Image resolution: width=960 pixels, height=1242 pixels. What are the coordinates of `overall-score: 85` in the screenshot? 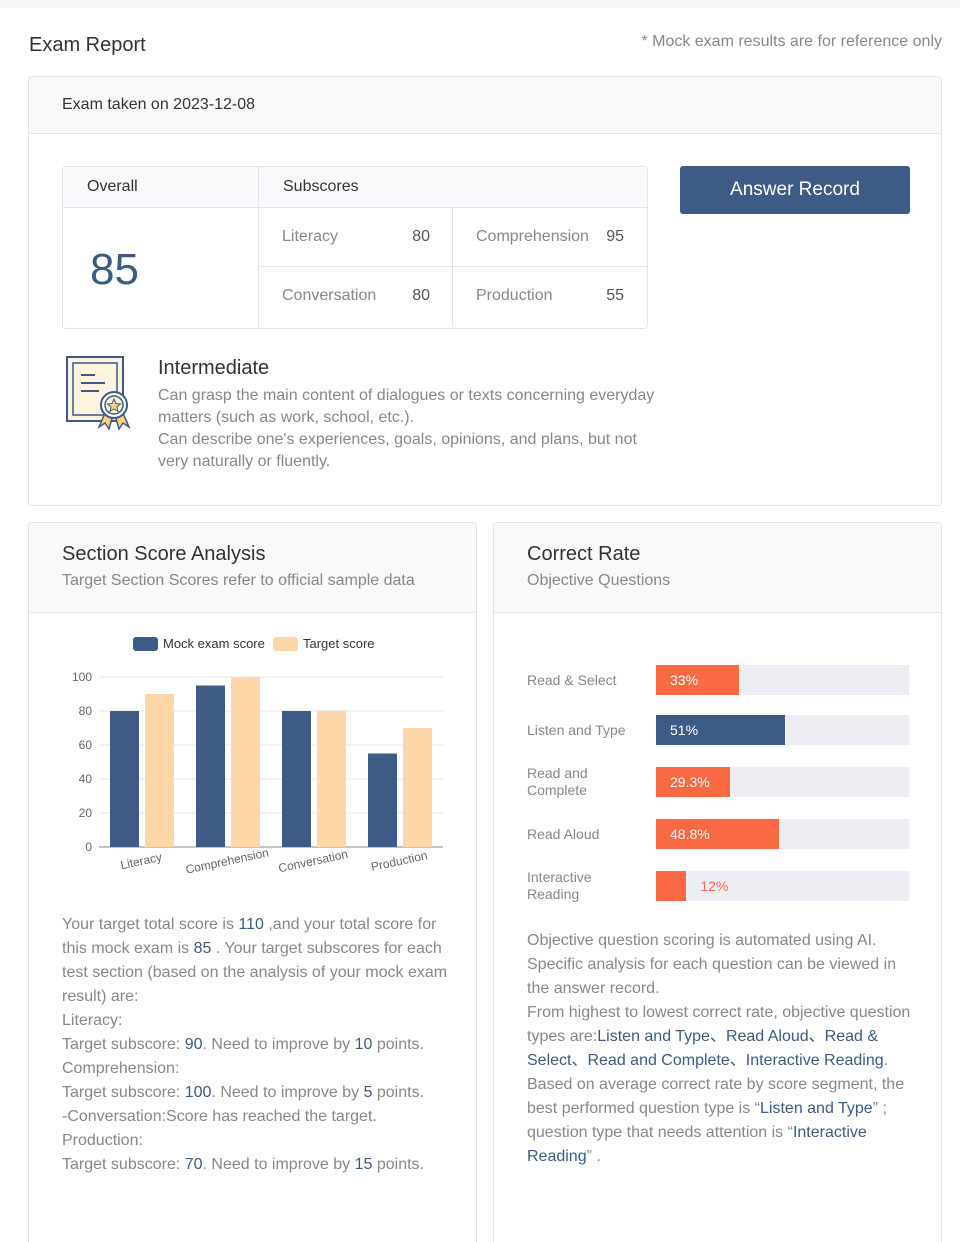 It's located at (114, 270).